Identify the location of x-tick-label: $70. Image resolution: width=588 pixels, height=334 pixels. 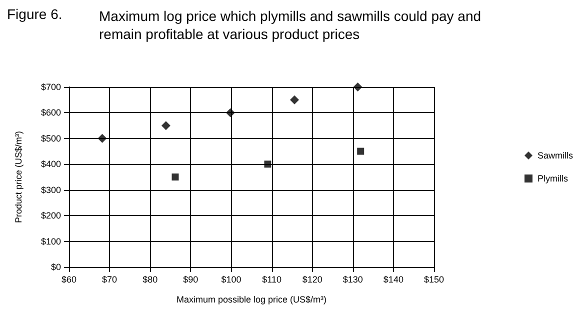
(110, 279).